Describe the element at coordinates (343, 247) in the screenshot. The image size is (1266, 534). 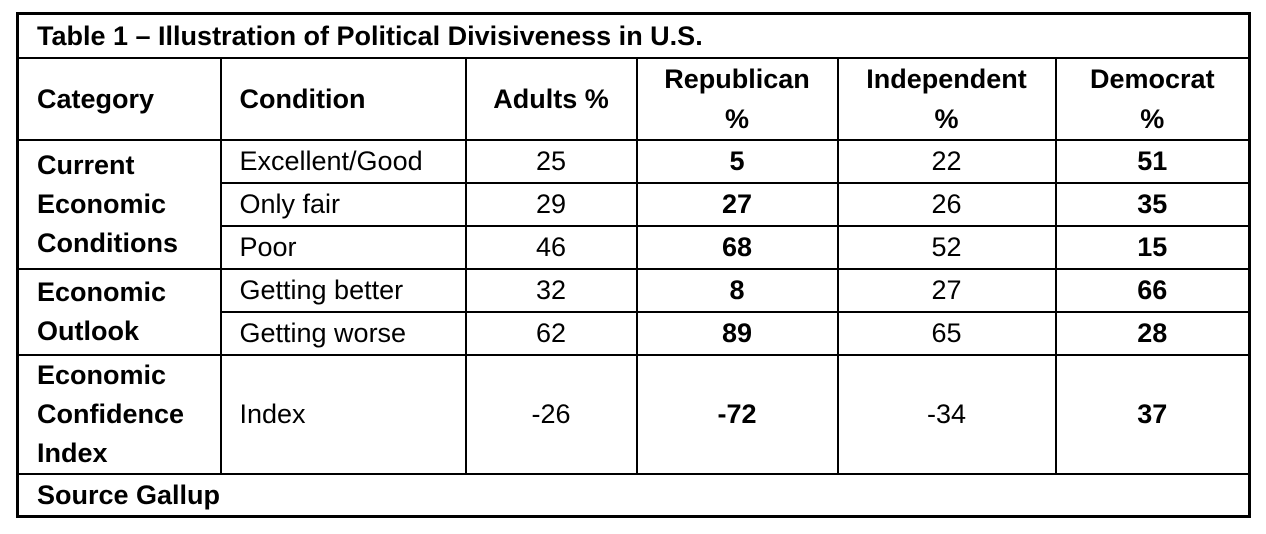
I see `condition-cell: Poor` at that location.